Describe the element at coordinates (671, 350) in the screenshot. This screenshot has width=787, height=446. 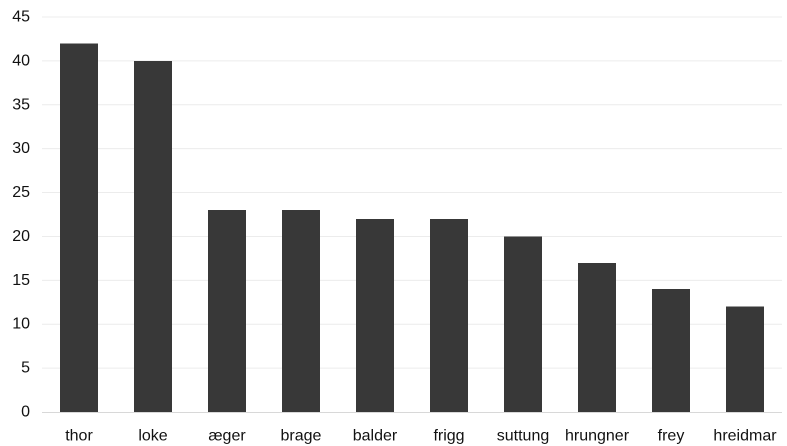
I see `bar-frey` at that location.